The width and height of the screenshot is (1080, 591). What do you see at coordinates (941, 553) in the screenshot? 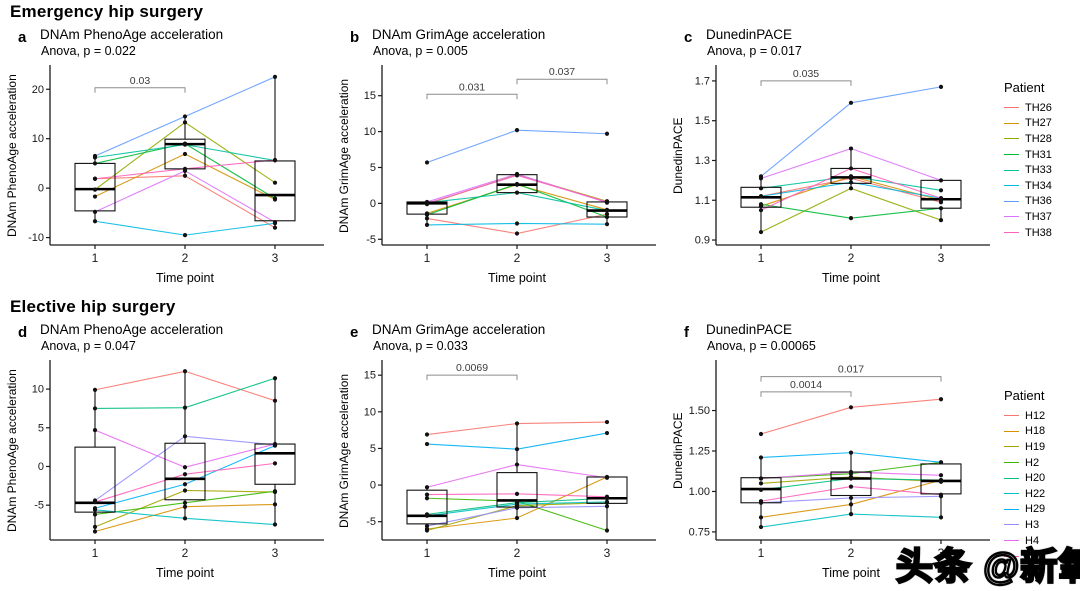
I see `x-tick-label: 3` at bounding box center [941, 553].